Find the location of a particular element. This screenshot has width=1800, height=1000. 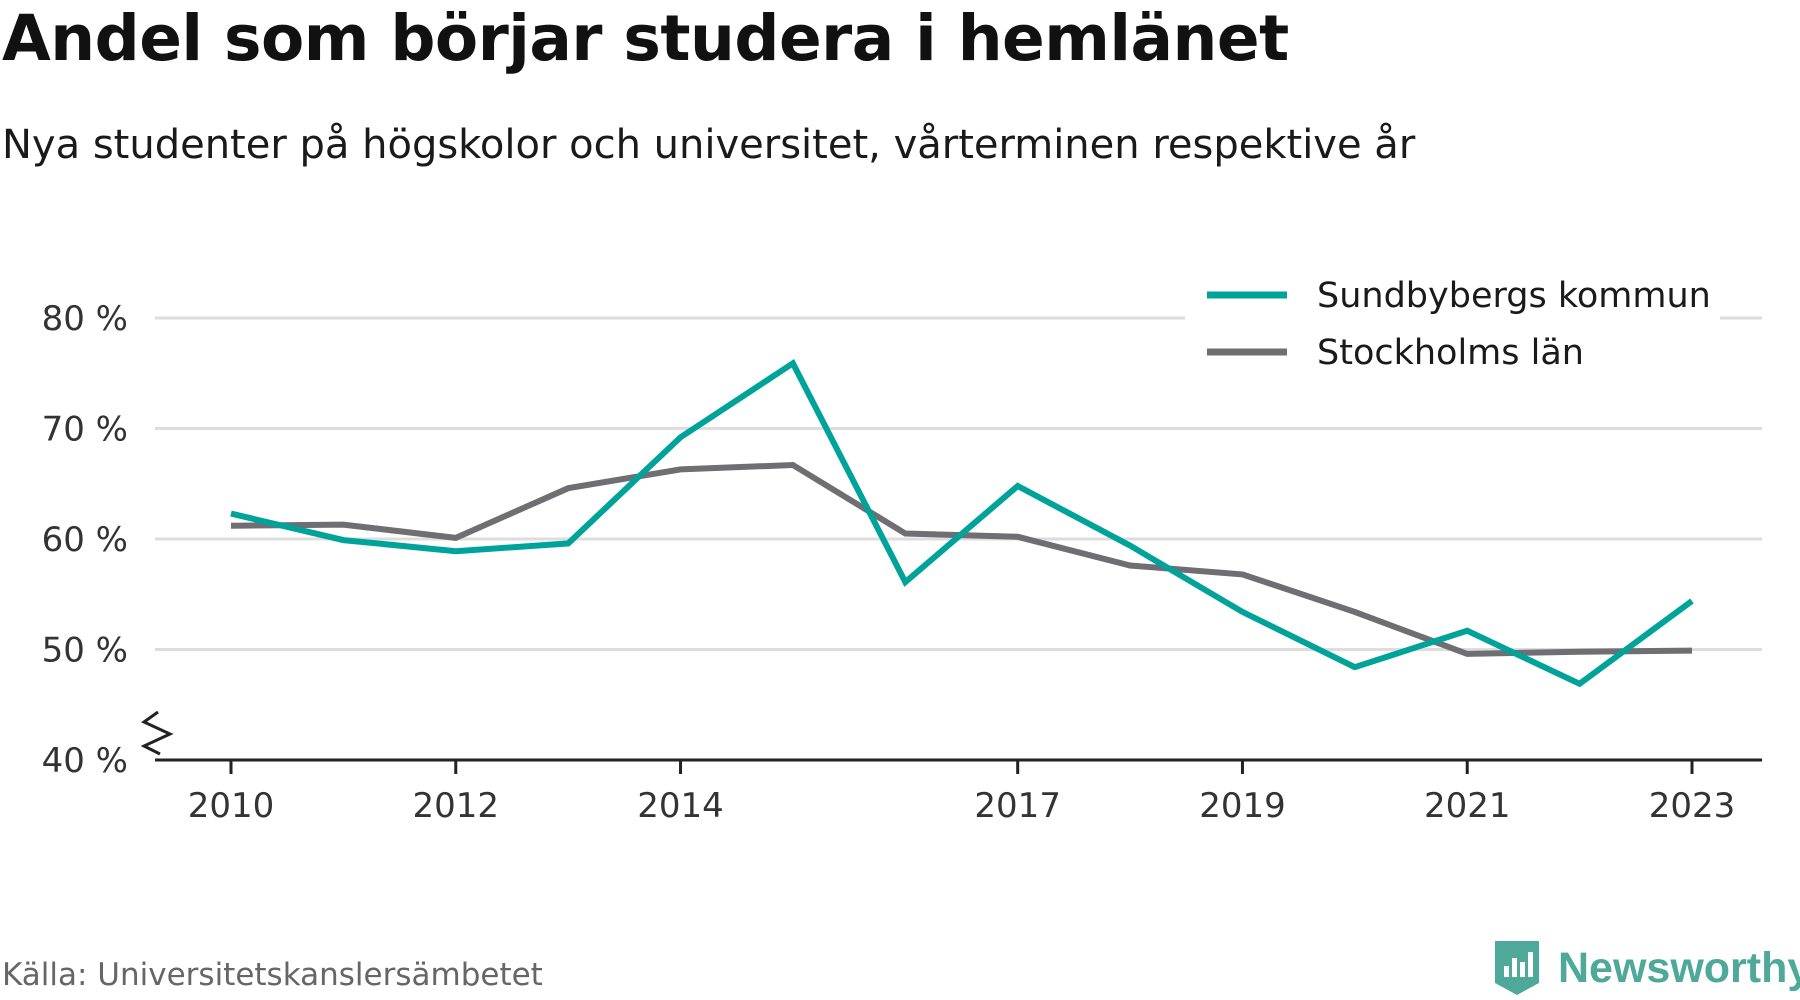

x-tick-label: 2019 is located at coordinates (1242, 806).